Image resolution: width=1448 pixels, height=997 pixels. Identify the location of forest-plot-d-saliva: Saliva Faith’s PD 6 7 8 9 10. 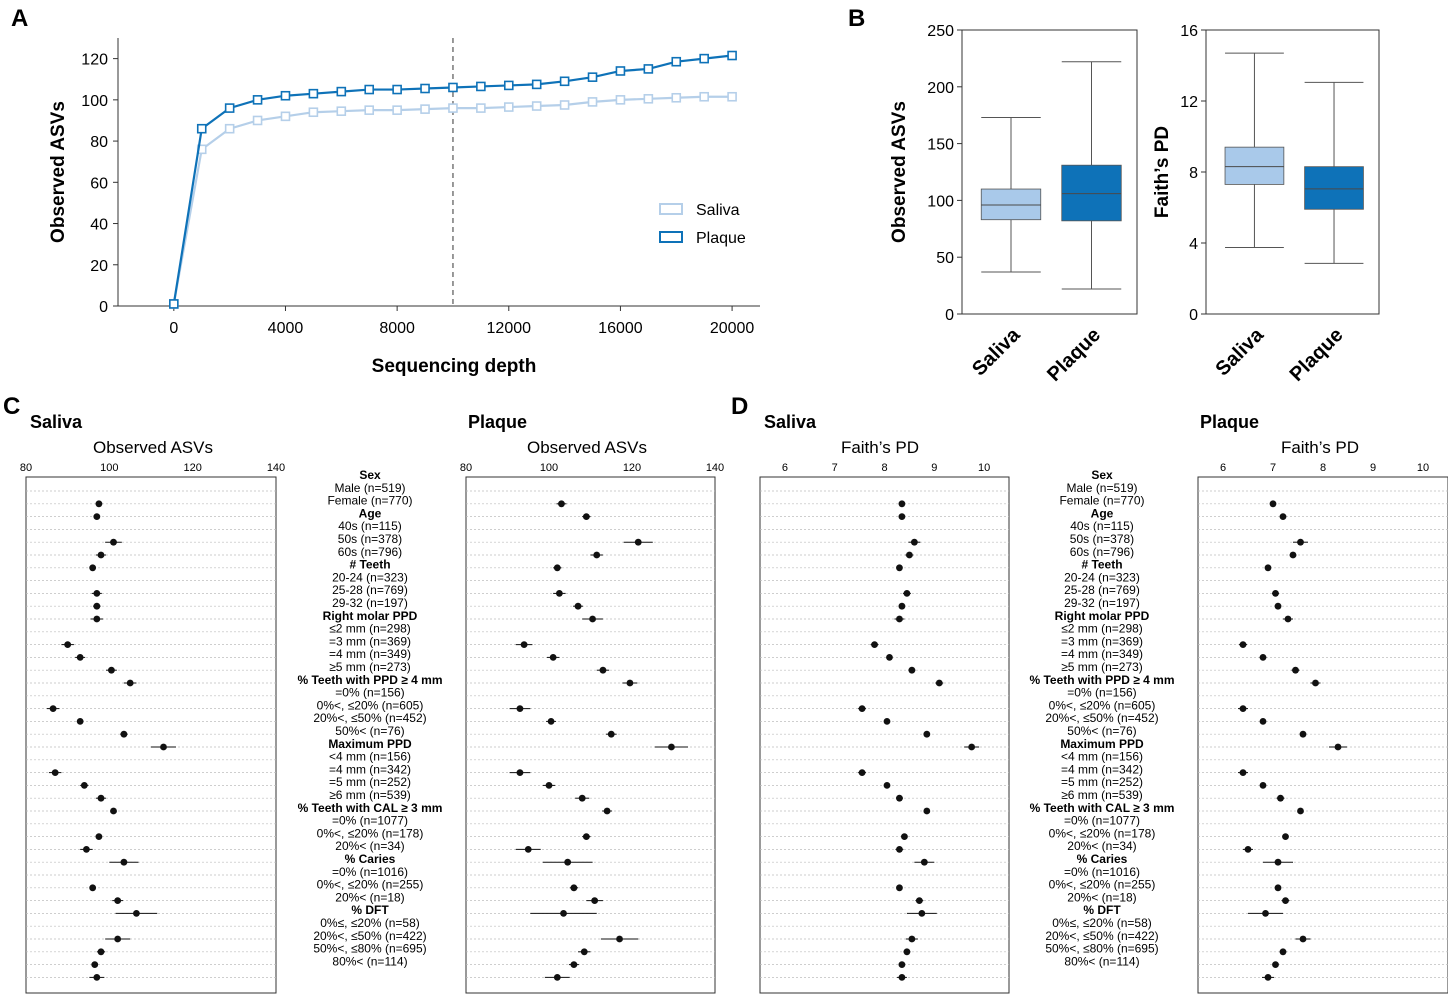
(884, 703).